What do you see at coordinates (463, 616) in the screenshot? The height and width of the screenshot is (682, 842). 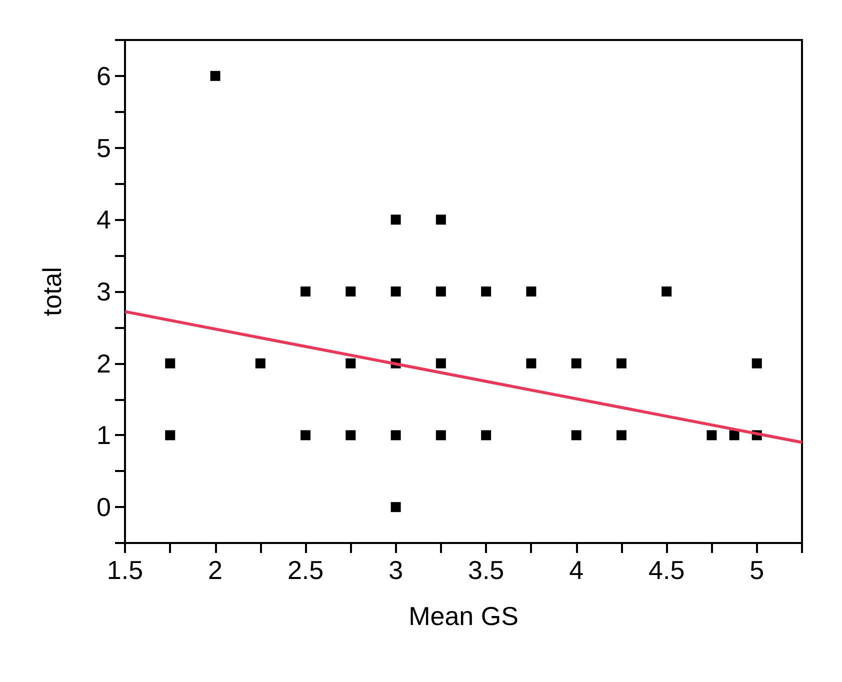 I see `x-axis-title: Mean GS` at bounding box center [463, 616].